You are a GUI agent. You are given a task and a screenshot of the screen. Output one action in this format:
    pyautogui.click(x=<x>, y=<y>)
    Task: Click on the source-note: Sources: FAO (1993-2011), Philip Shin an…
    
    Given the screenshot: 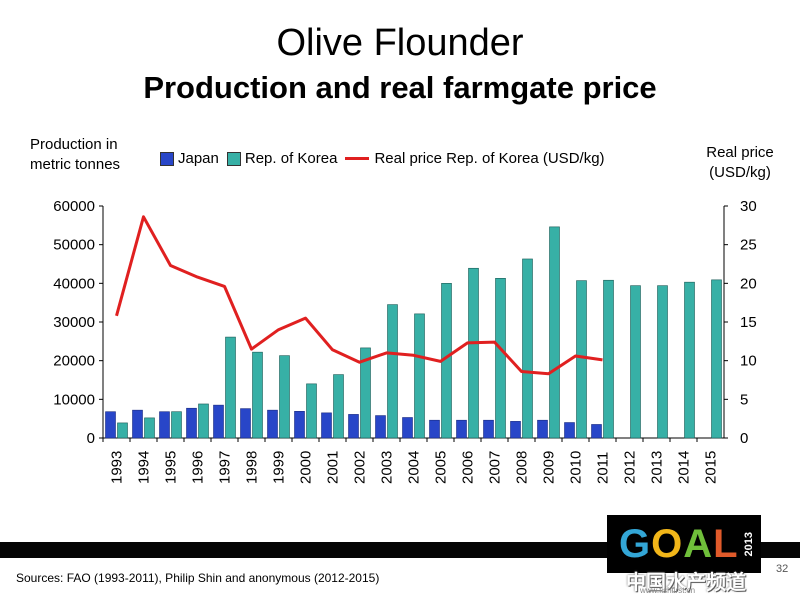 What is the action you would take?
    pyautogui.click(x=198, y=578)
    